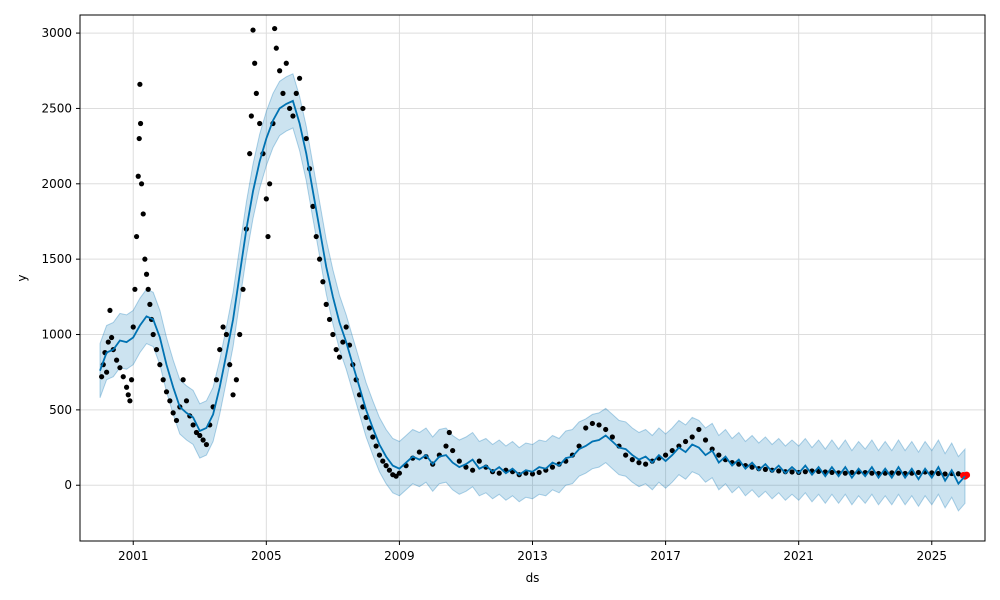  I want to click on x-tick-label: 2017, so click(665, 556).